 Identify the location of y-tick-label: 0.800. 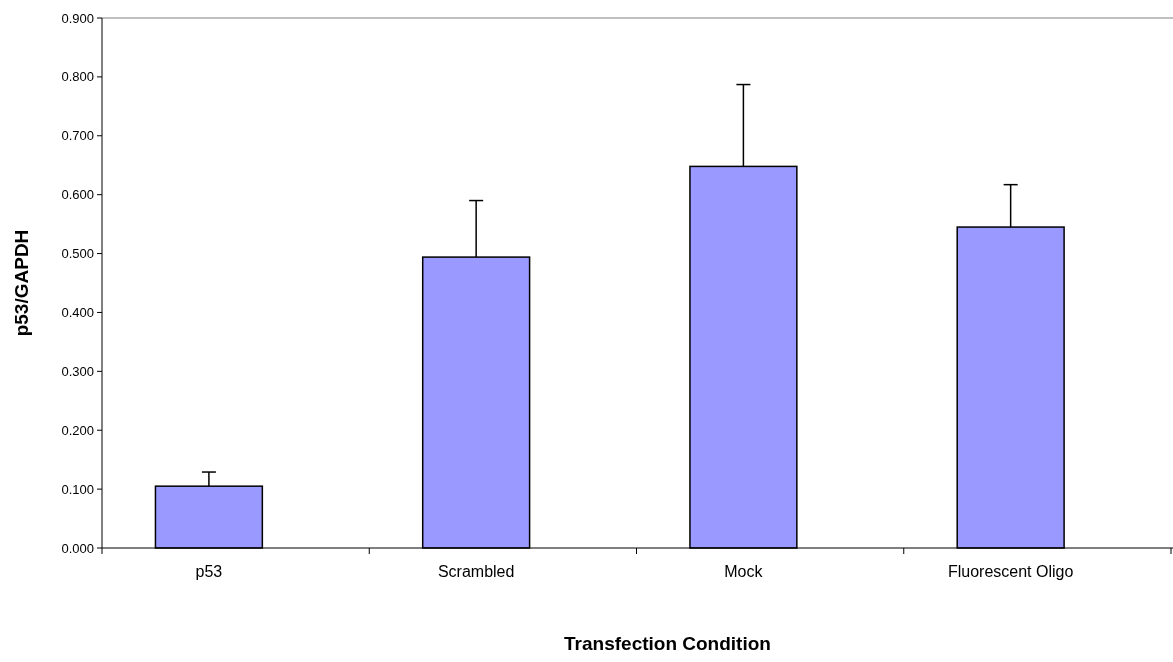
(77, 77).